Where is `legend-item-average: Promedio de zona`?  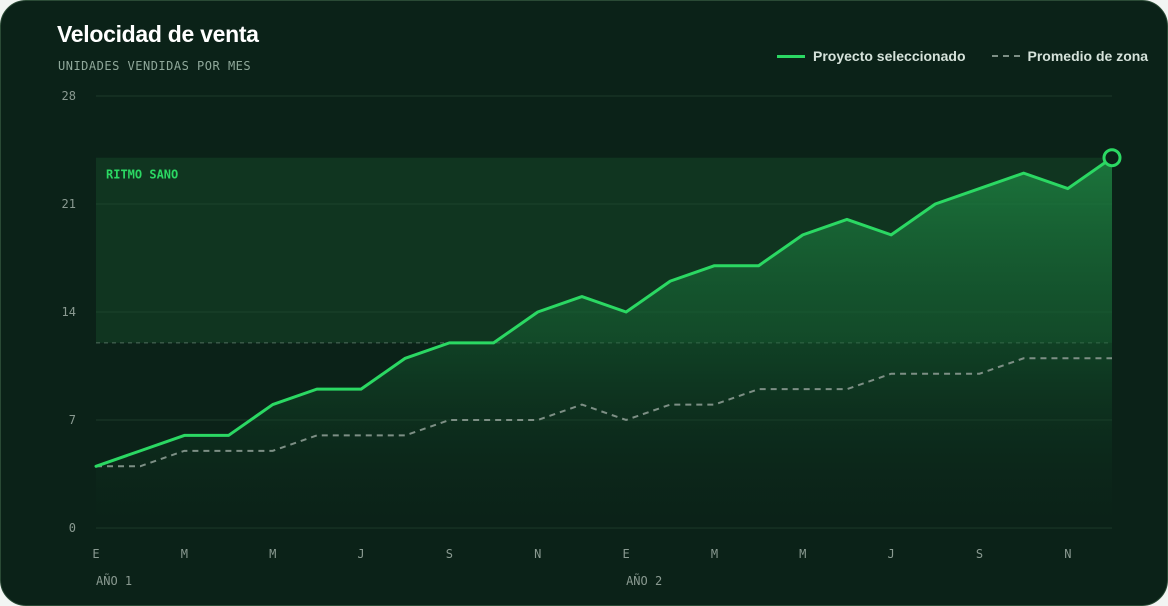
legend-item-average: Promedio de zona is located at coordinates (1070, 56).